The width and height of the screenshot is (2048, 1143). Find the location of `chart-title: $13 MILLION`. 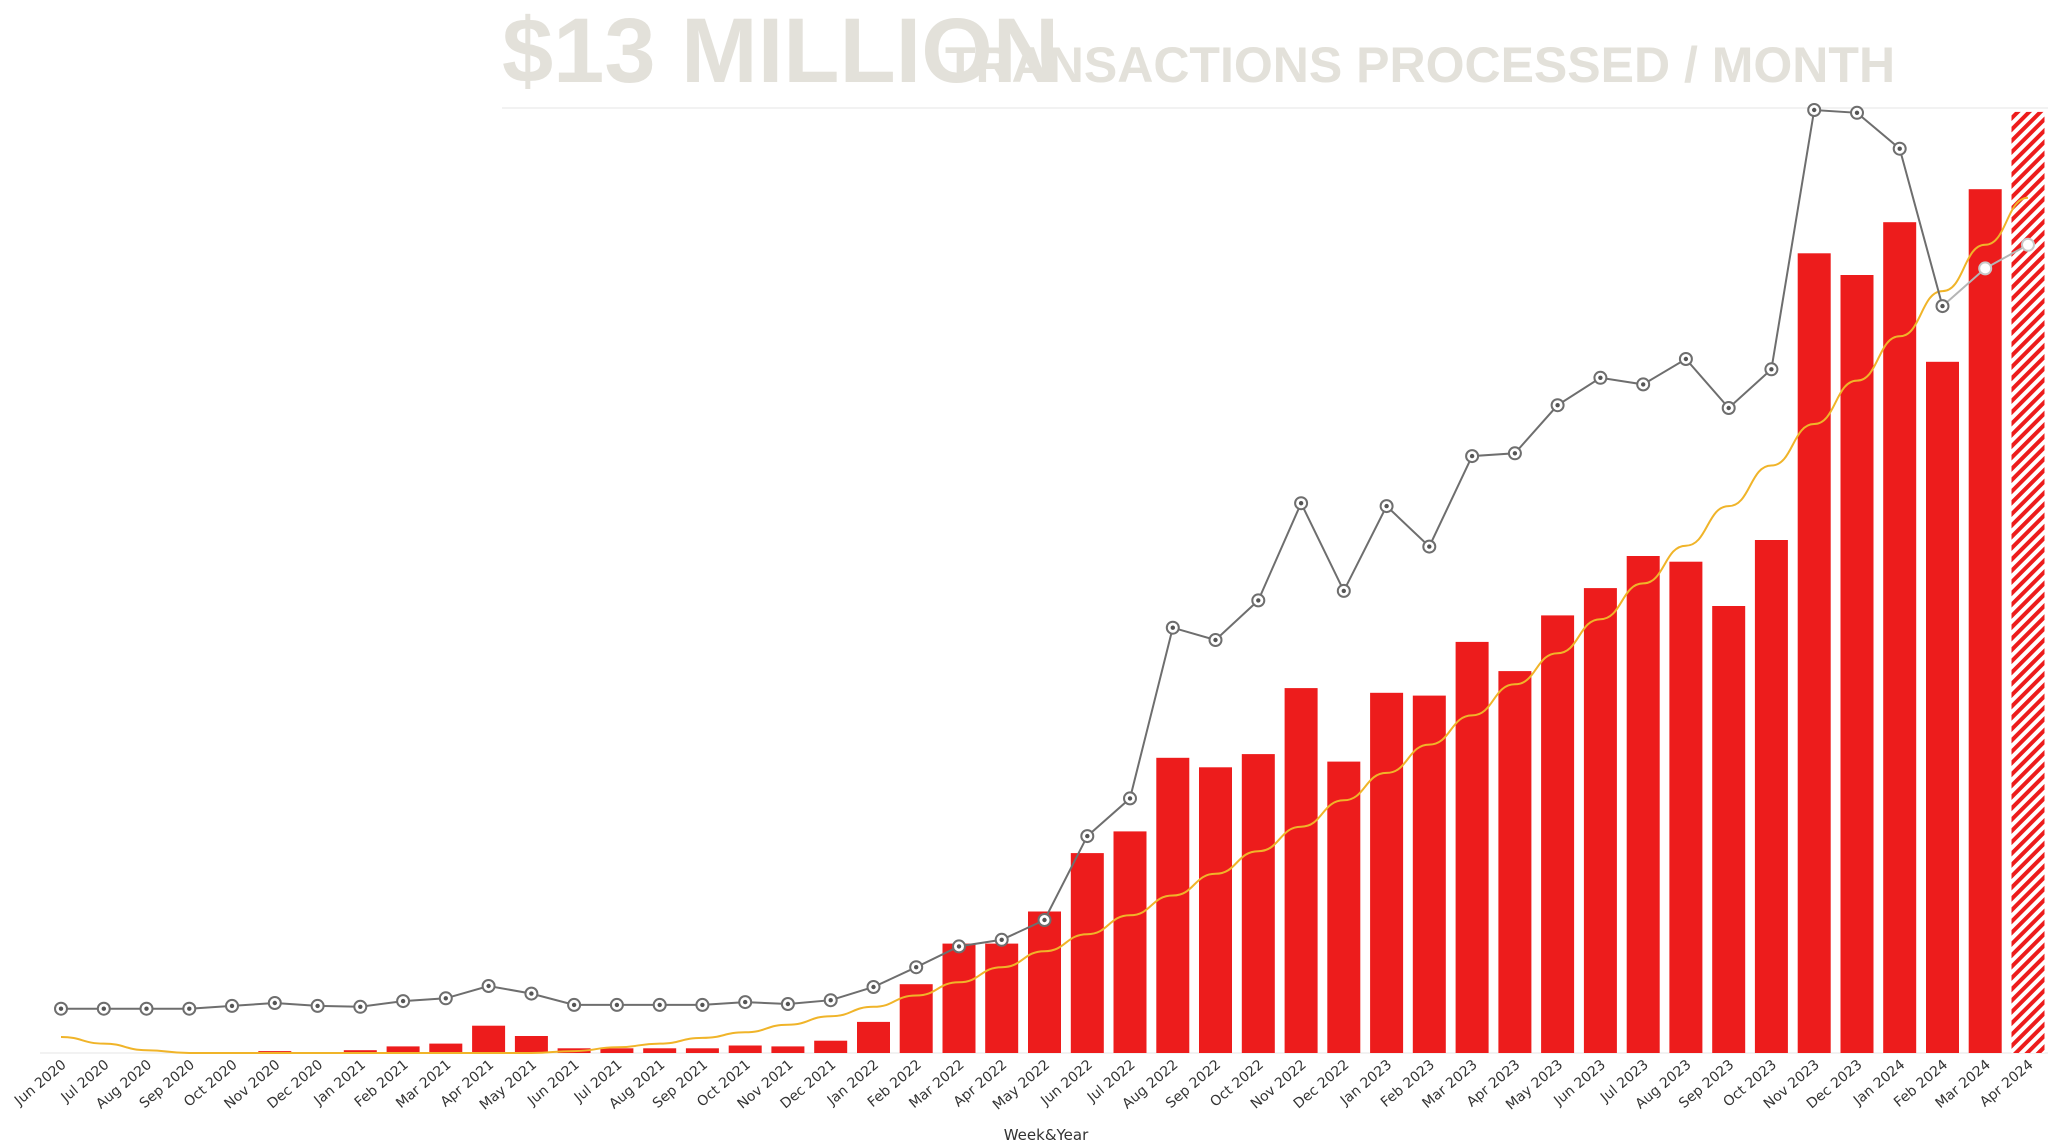

chart-title: $13 MILLION is located at coordinates (780, 51).